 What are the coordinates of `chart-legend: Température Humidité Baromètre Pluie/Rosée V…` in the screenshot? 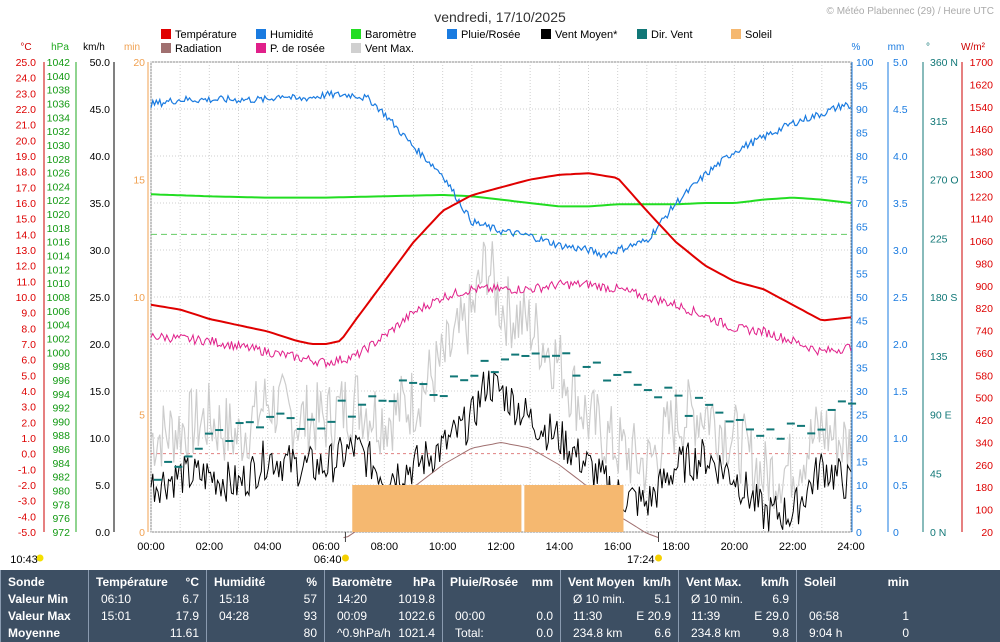 It's located at (466, 42).